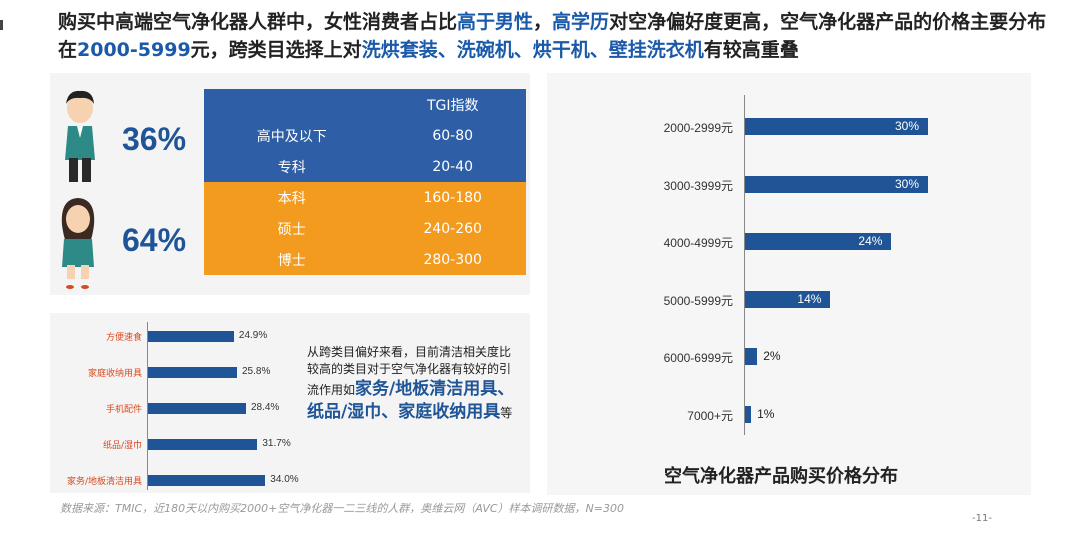 The image size is (1078, 546). Describe the element at coordinates (292, 197) in the screenshot. I see `tgi-row-label: 本科` at that location.